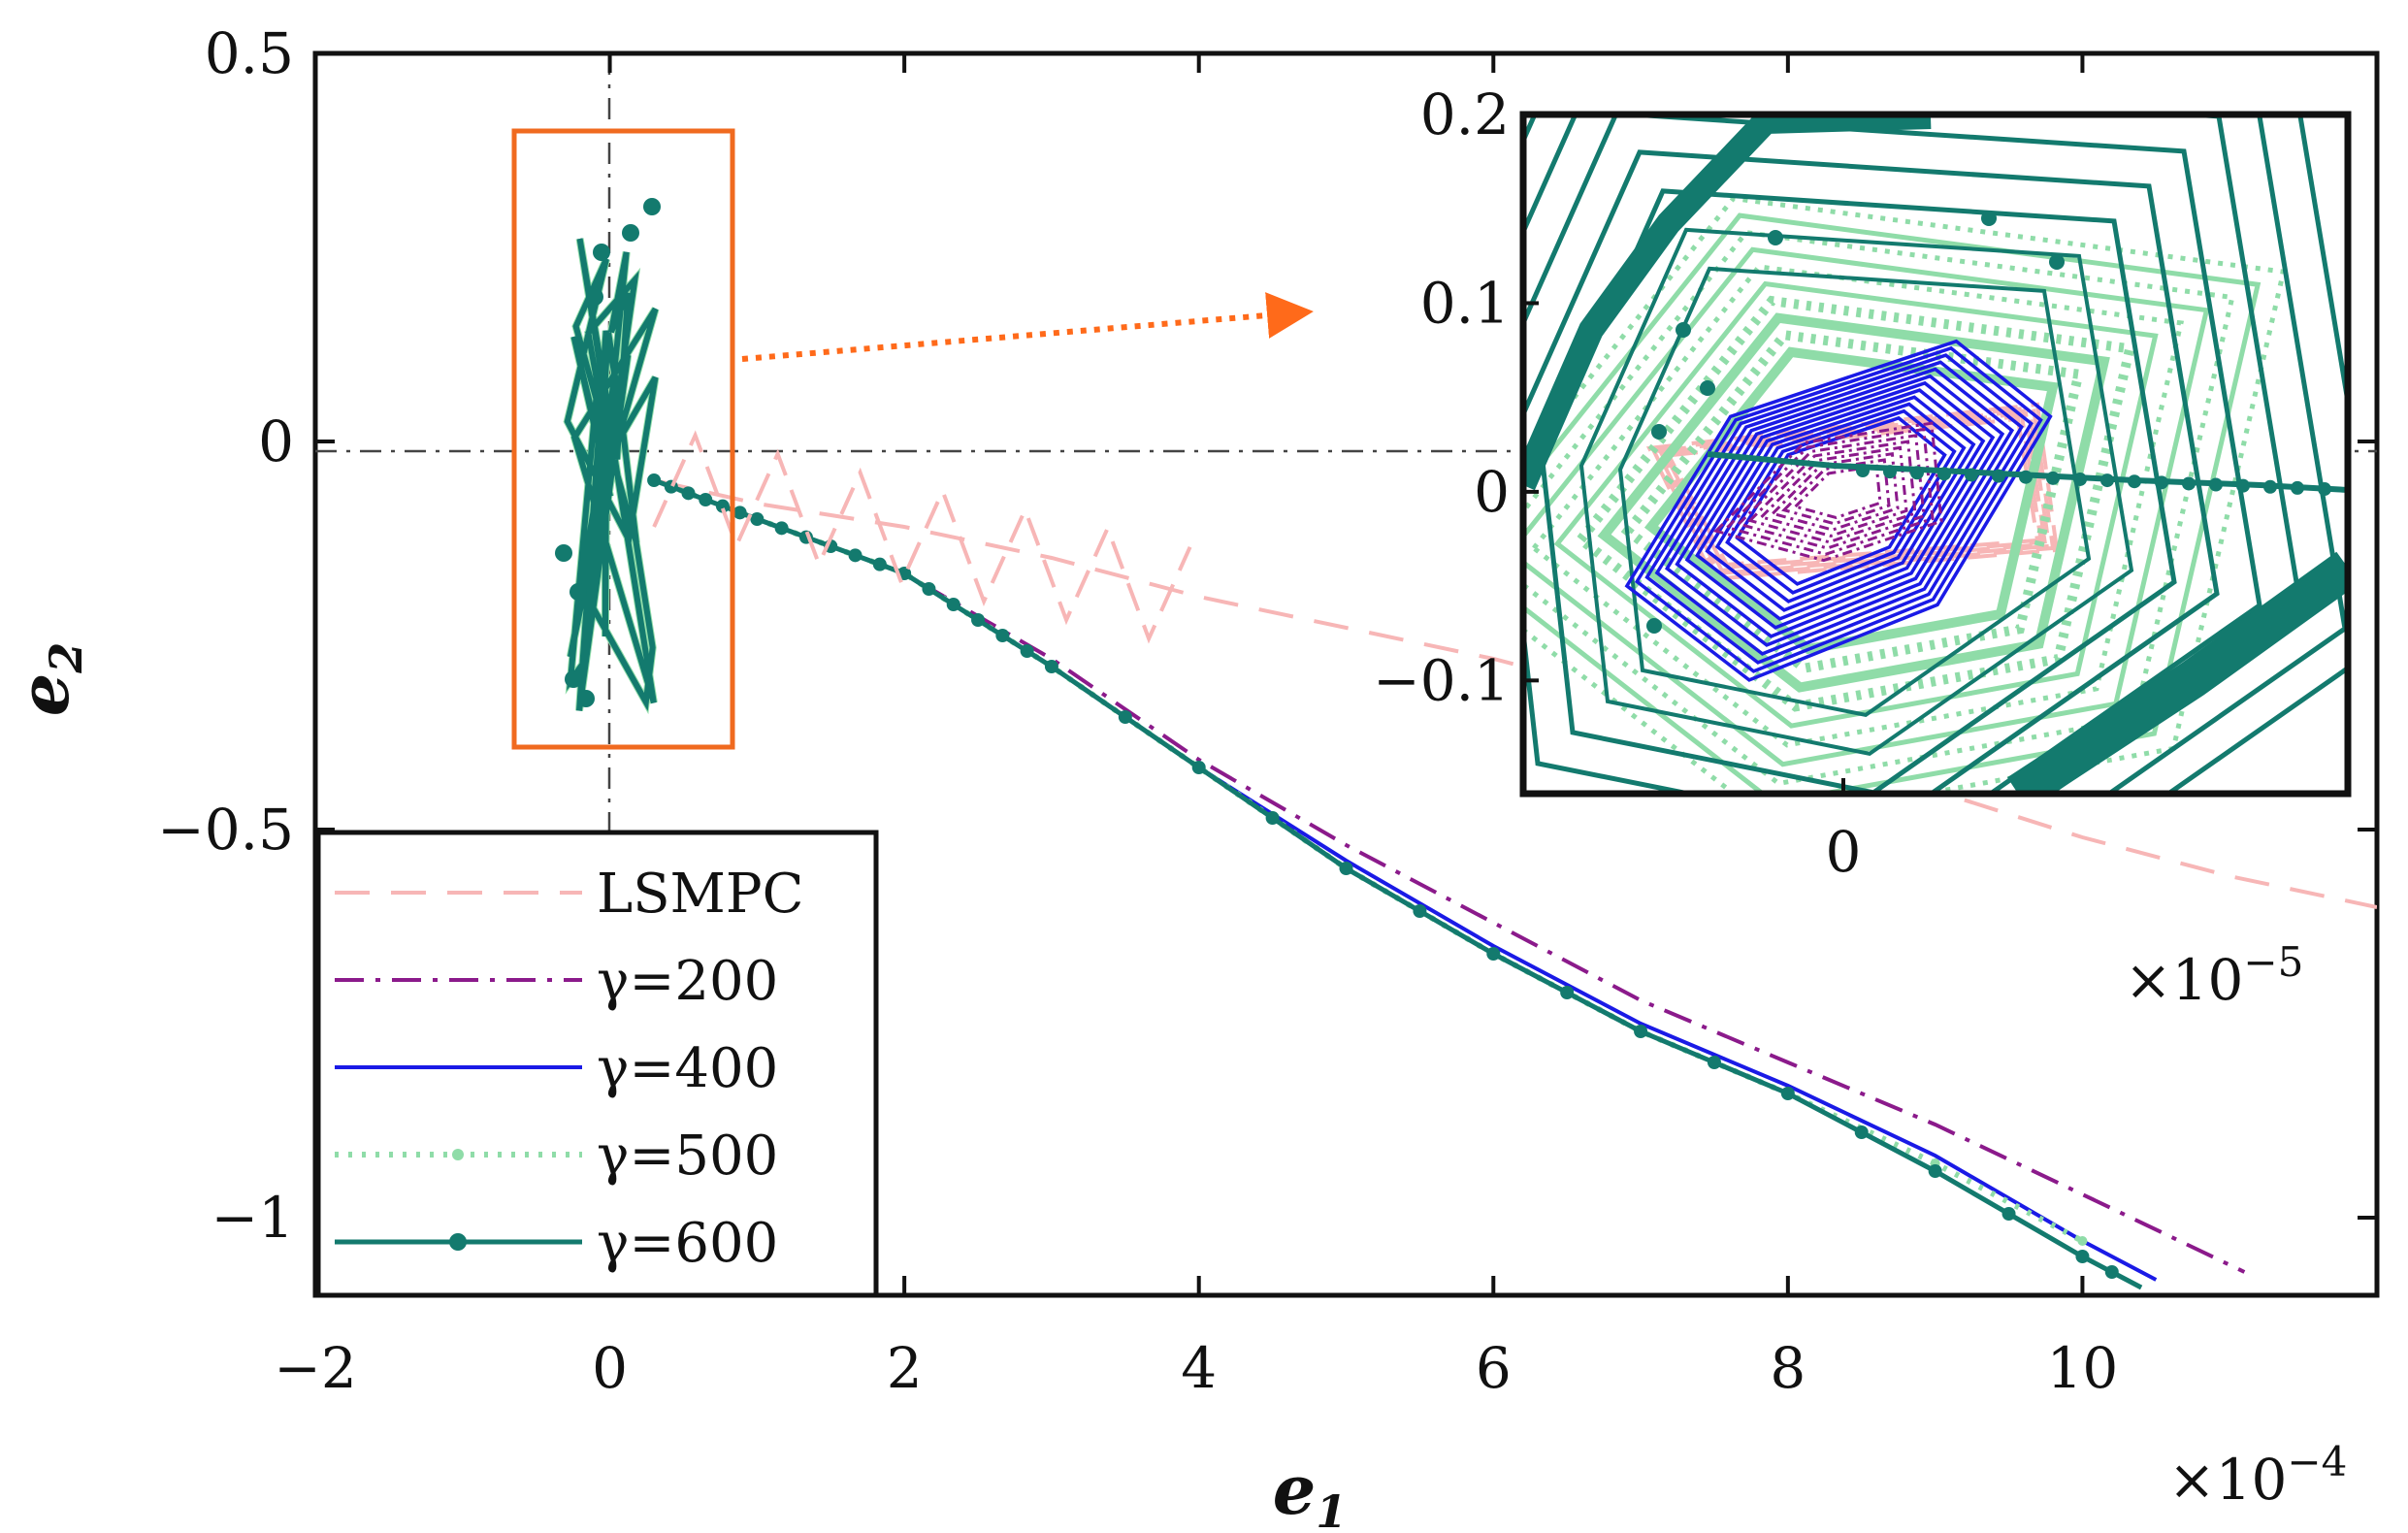 The width and height of the screenshot is (2408, 1533). Describe the element at coordinates (2273, 962) in the screenshot. I see `inset-x-multiplier-exp: −5` at that location.